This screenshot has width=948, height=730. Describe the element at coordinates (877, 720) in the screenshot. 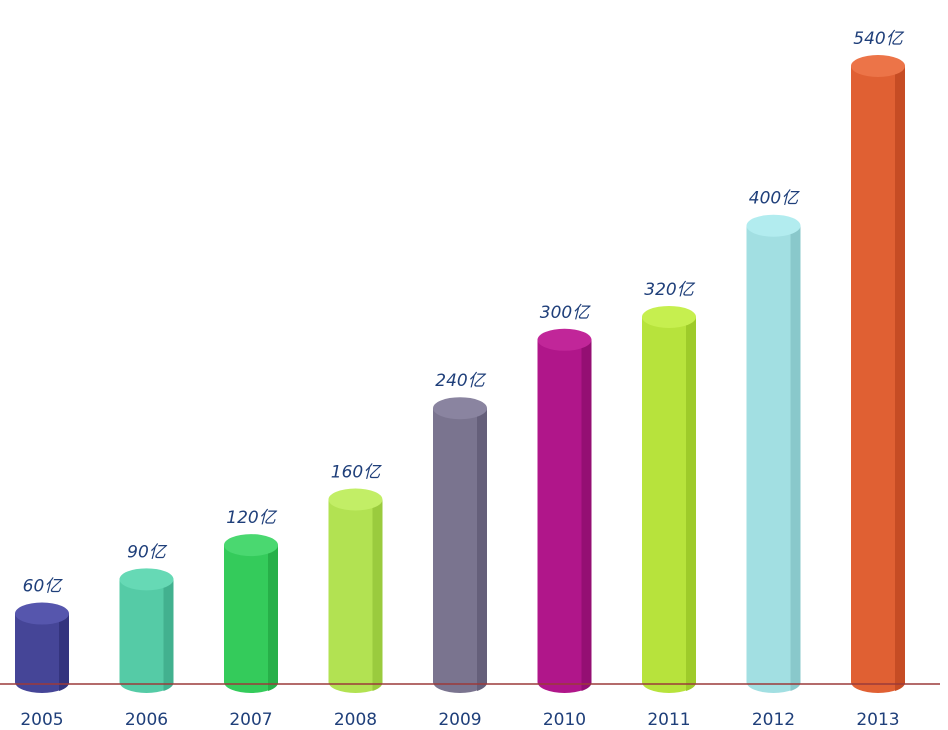

I see `x-tick-2013: 2013` at that location.